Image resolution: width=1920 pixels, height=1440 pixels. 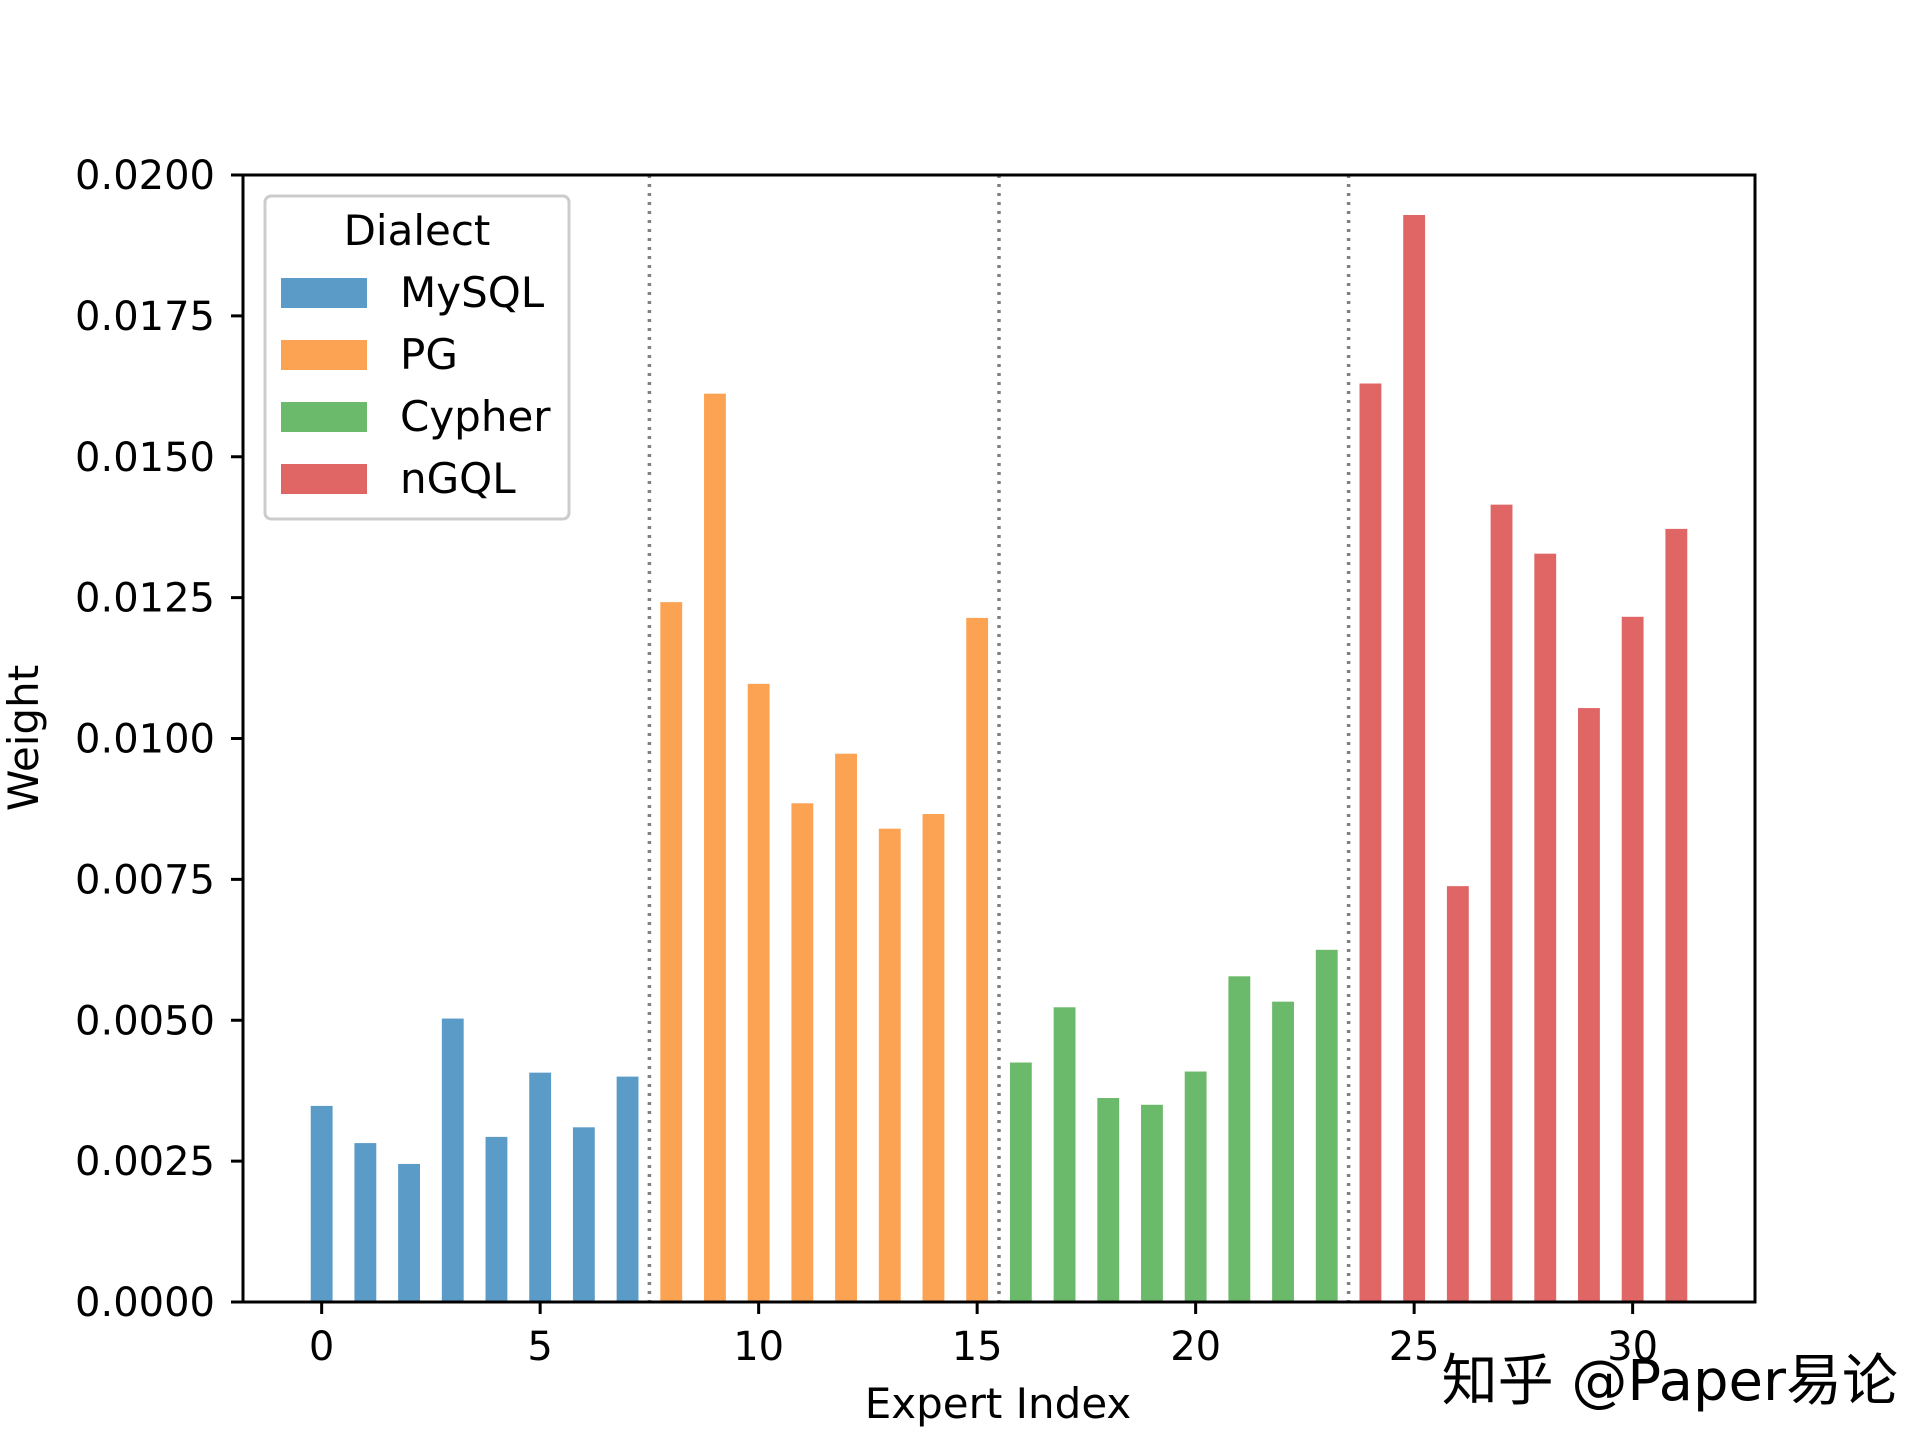 What do you see at coordinates (324, 417) in the screenshot?
I see `legend-swatch-cypher` at bounding box center [324, 417].